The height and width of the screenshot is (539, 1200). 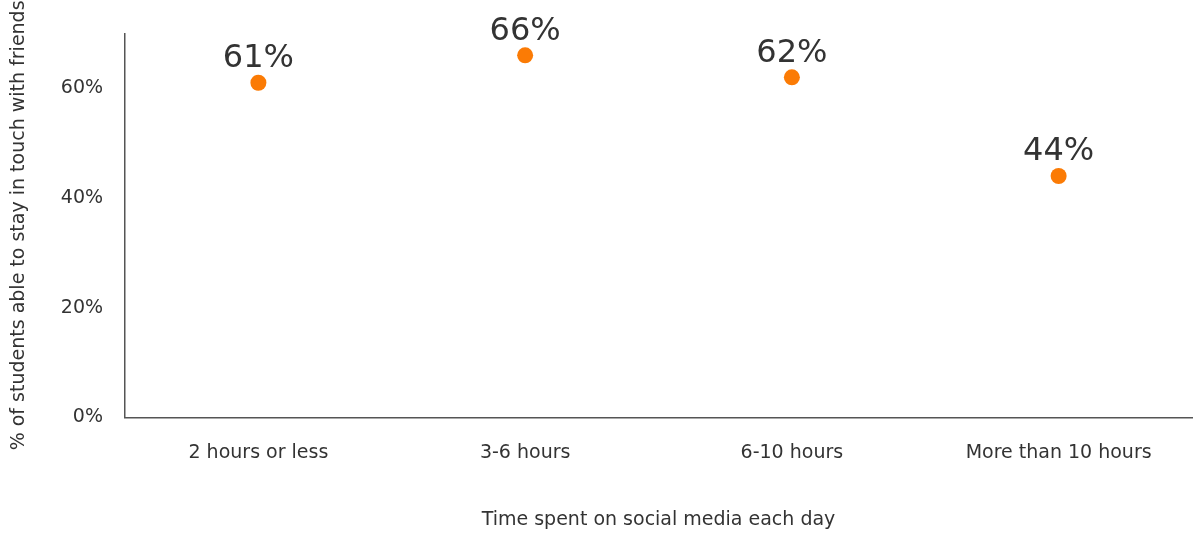 What do you see at coordinates (792, 50) in the screenshot?
I see `data-label: 62%` at bounding box center [792, 50].